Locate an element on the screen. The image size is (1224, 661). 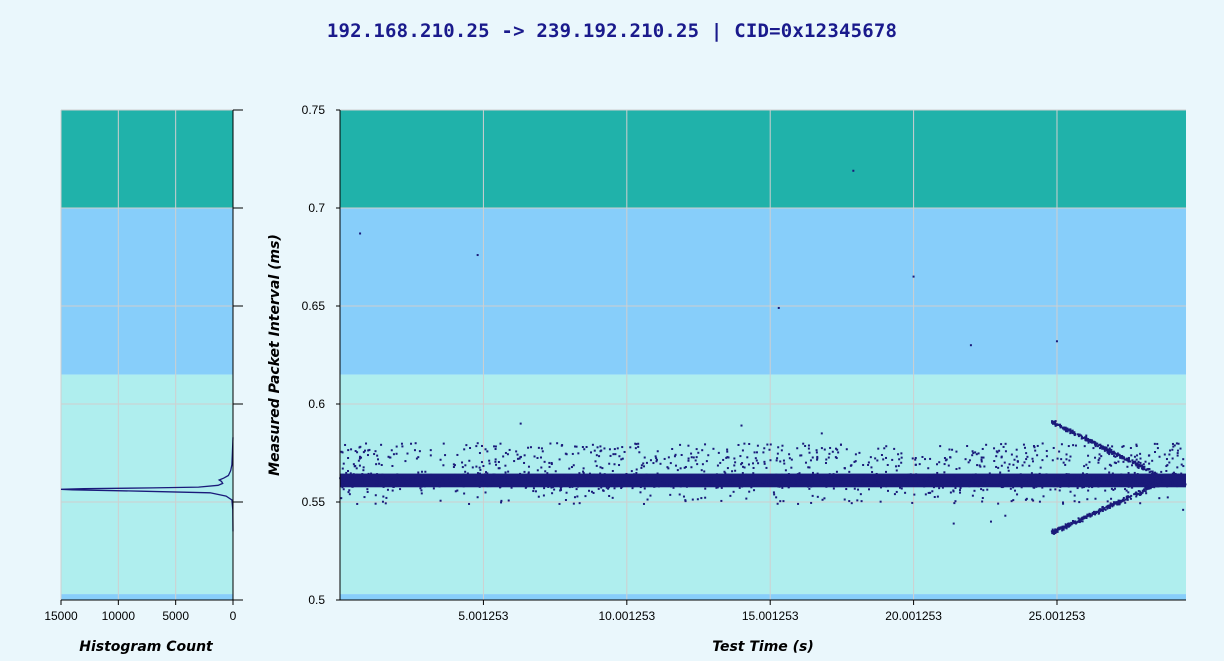
scatter-y-tick-label: 0.7 is located at coordinates (316, 208).